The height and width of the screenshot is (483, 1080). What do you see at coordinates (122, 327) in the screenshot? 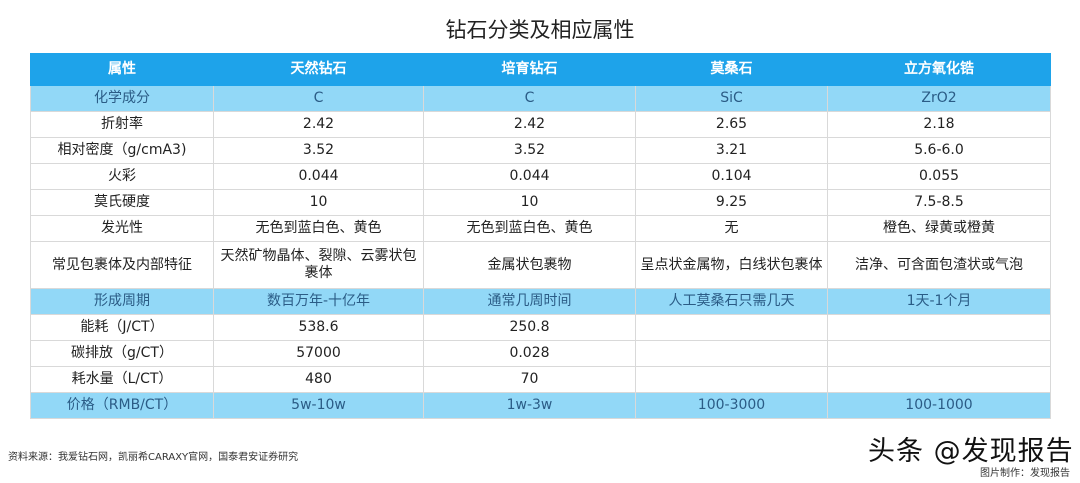
I see `row-label: 能耗（J/CT）` at bounding box center [122, 327].